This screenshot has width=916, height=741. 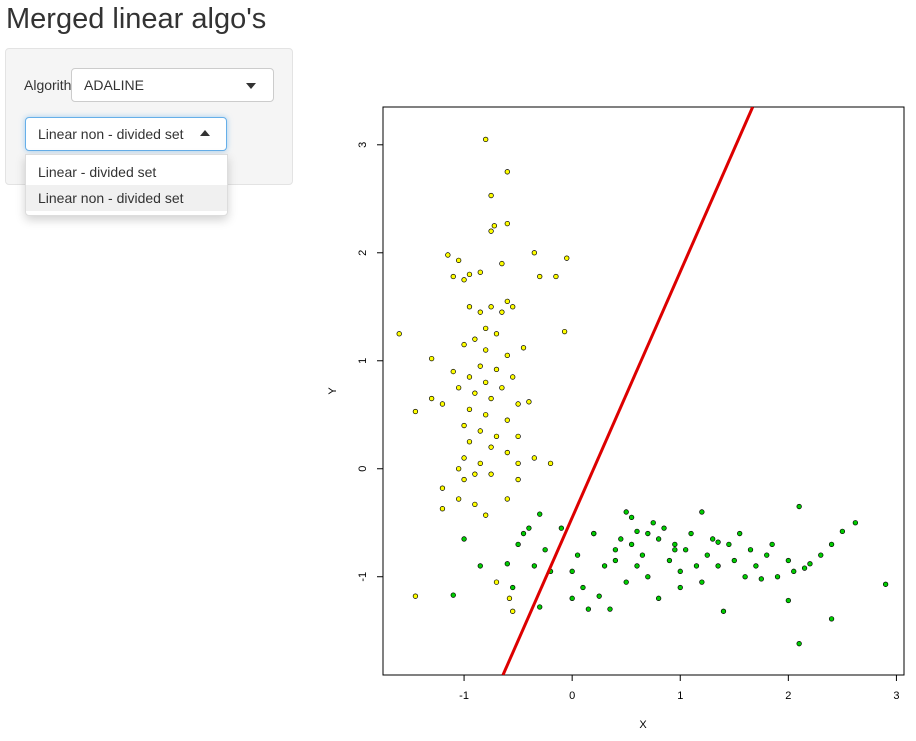 I want to click on dataset-value: Linear non - divided set, so click(x=111, y=134).